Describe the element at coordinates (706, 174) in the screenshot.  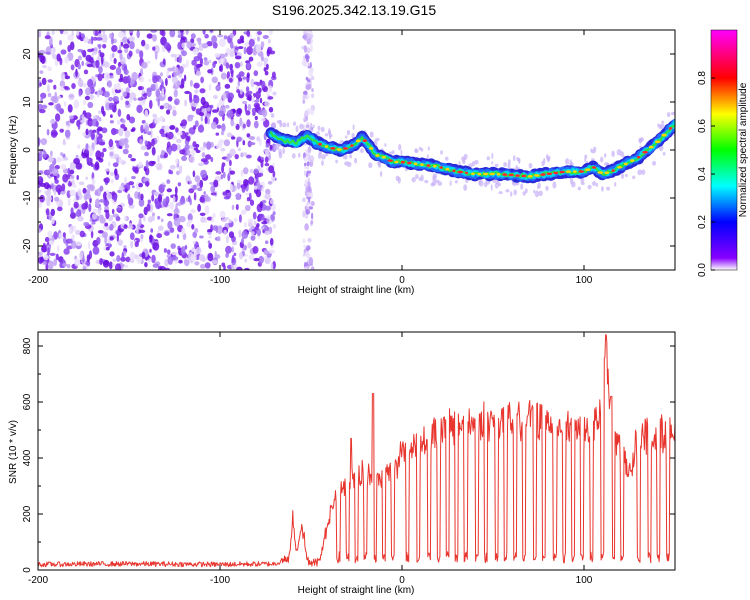
I see `colorbar-ticks: 0.0 0.2 0.4 0.6 0.8` at that location.